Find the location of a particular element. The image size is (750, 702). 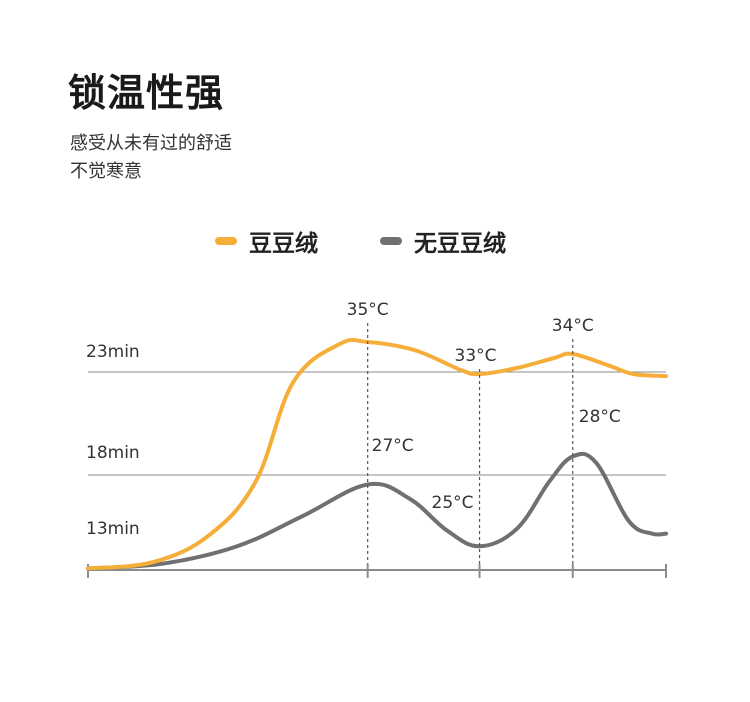

legend-item-no-doudourong: 无豆豆绒 is located at coordinates (443, 241).